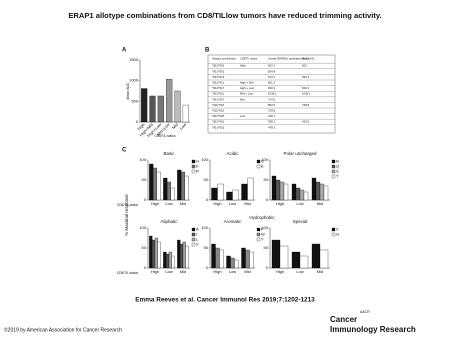  I want to click on table-cell: 661.3, so click(271, 83).